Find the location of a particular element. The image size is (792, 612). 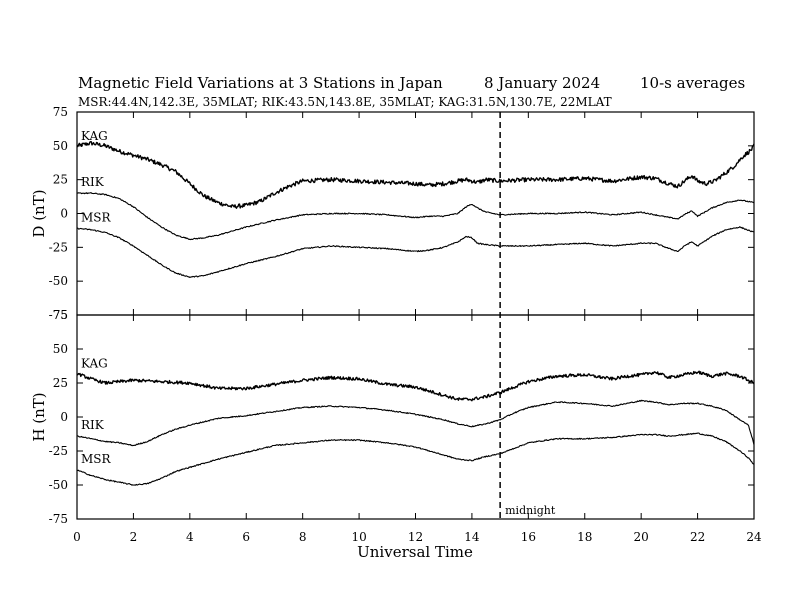

series-line-msr-H is located at coordinates (415, 459).